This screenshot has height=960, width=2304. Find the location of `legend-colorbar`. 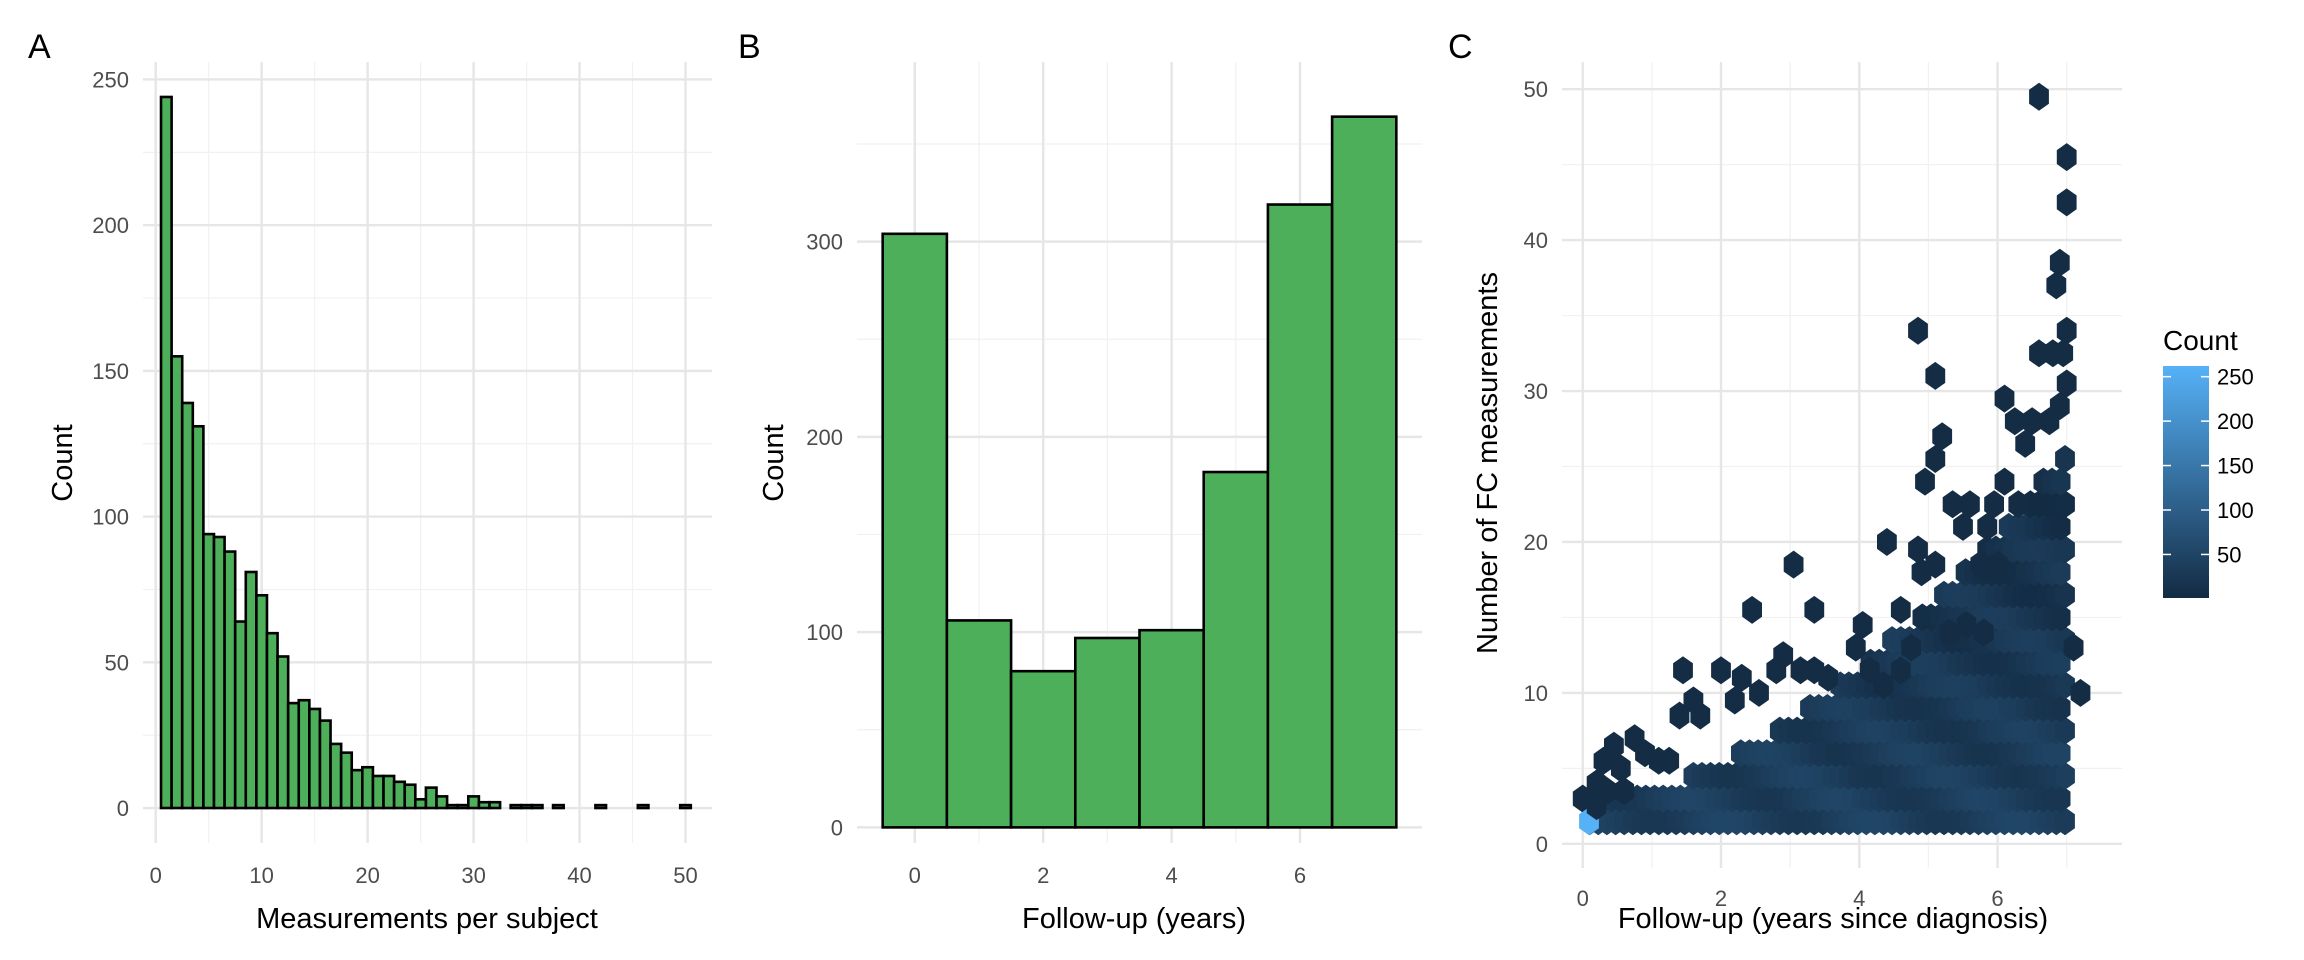

legend-colorbar is located at coordinates (2186, 482).